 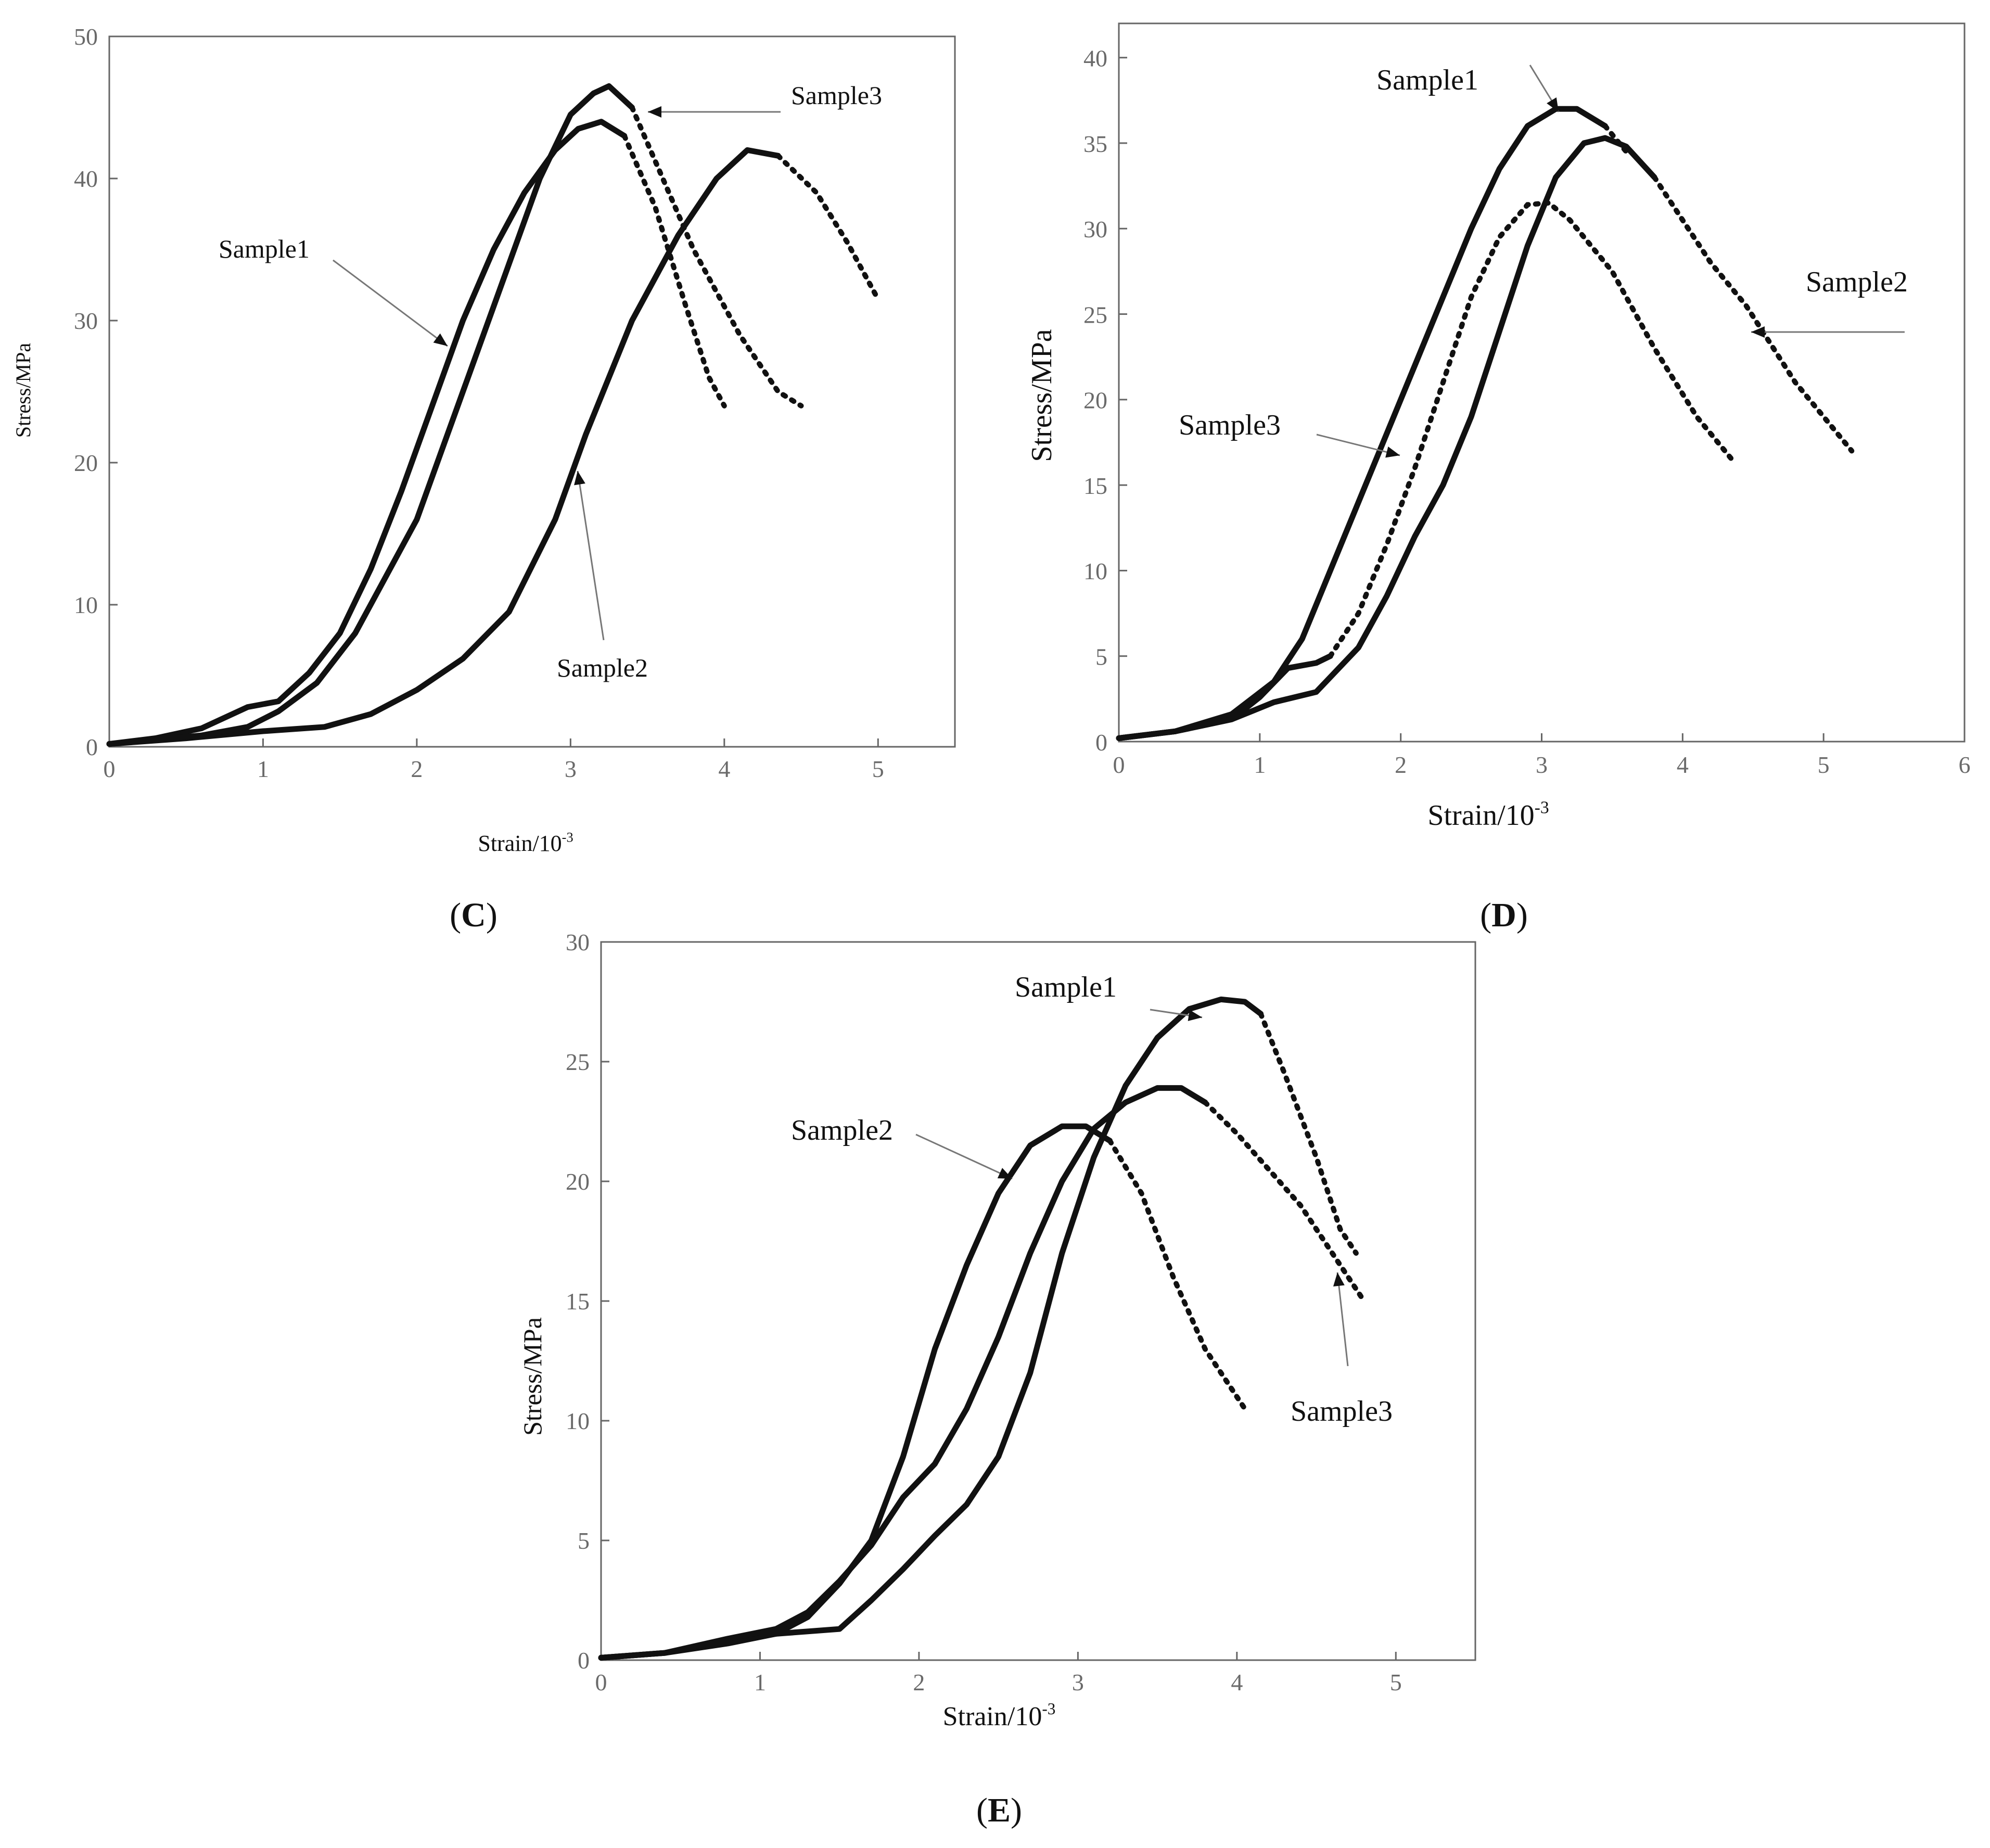 What do you see at coordinates (578, 1301) in the screenshot?
I see `y-tick-label: 15` at bounding box center [578, 1301].